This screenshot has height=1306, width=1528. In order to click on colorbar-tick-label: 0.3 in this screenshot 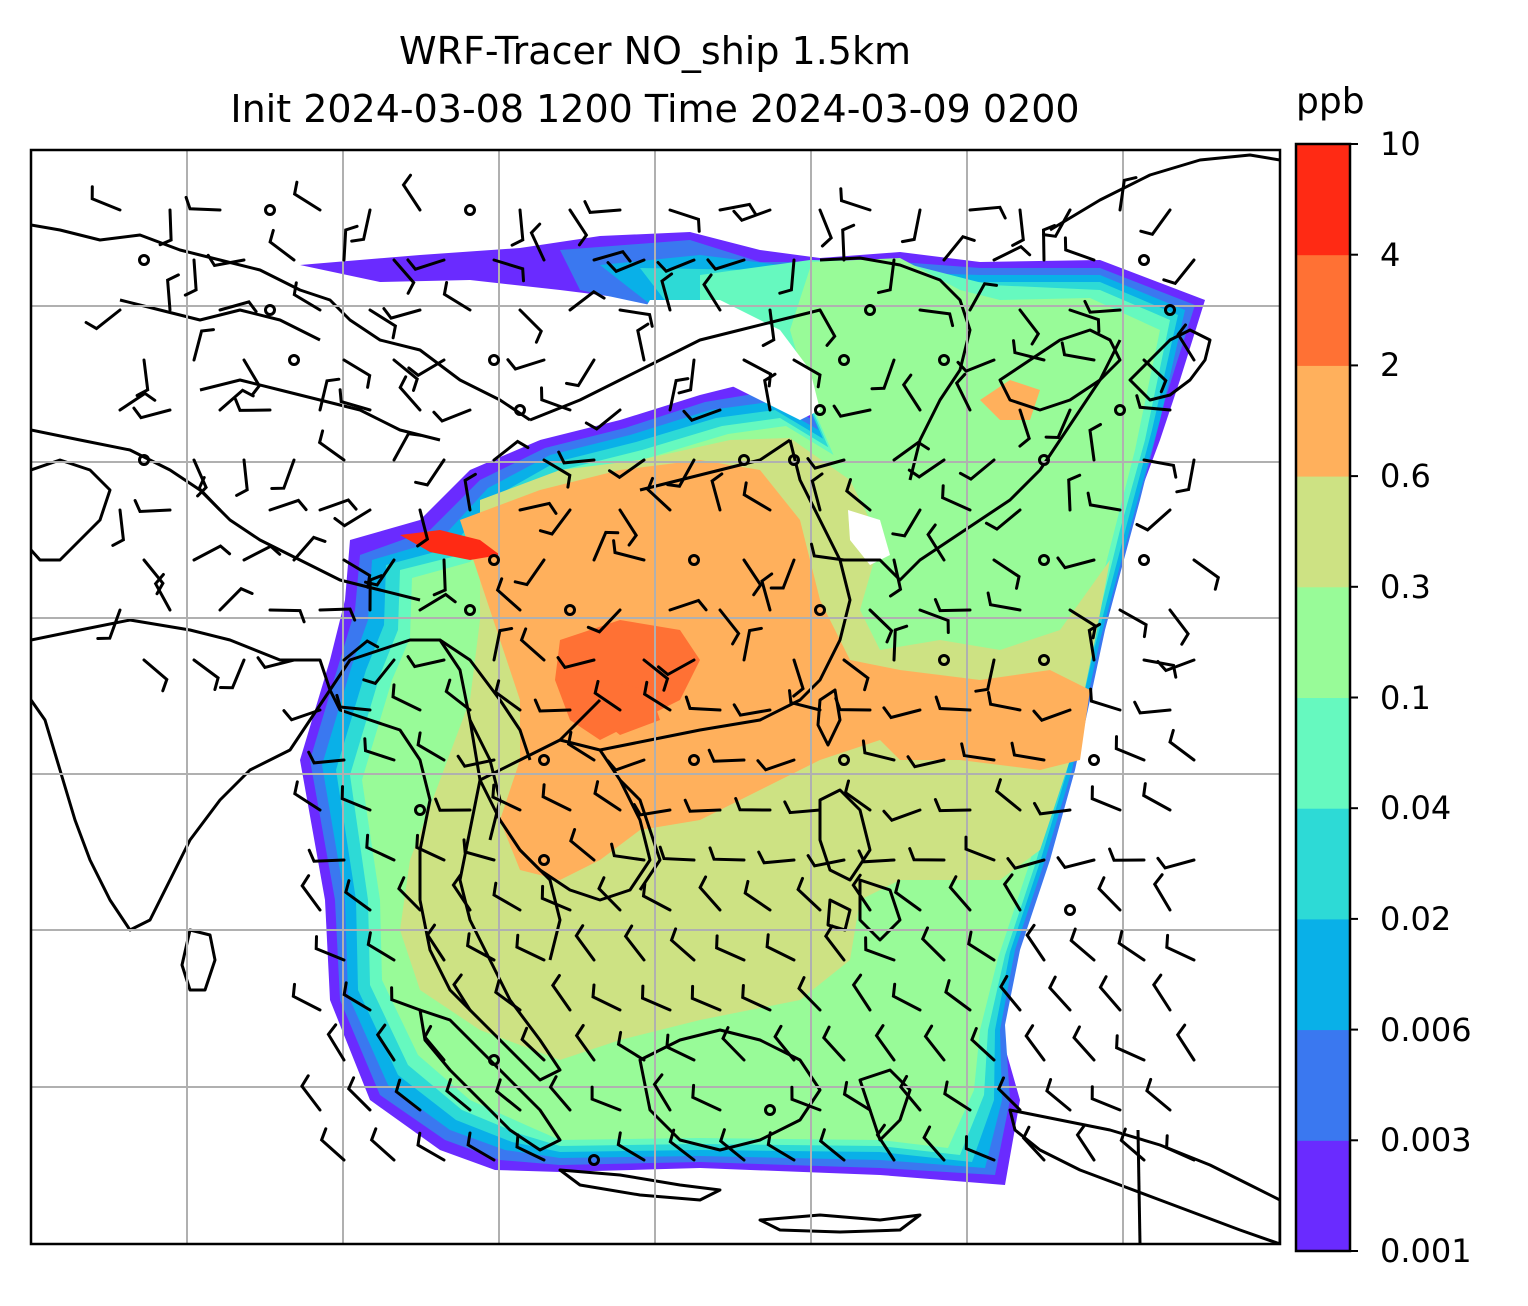, I will do `click(1405, 586)`.